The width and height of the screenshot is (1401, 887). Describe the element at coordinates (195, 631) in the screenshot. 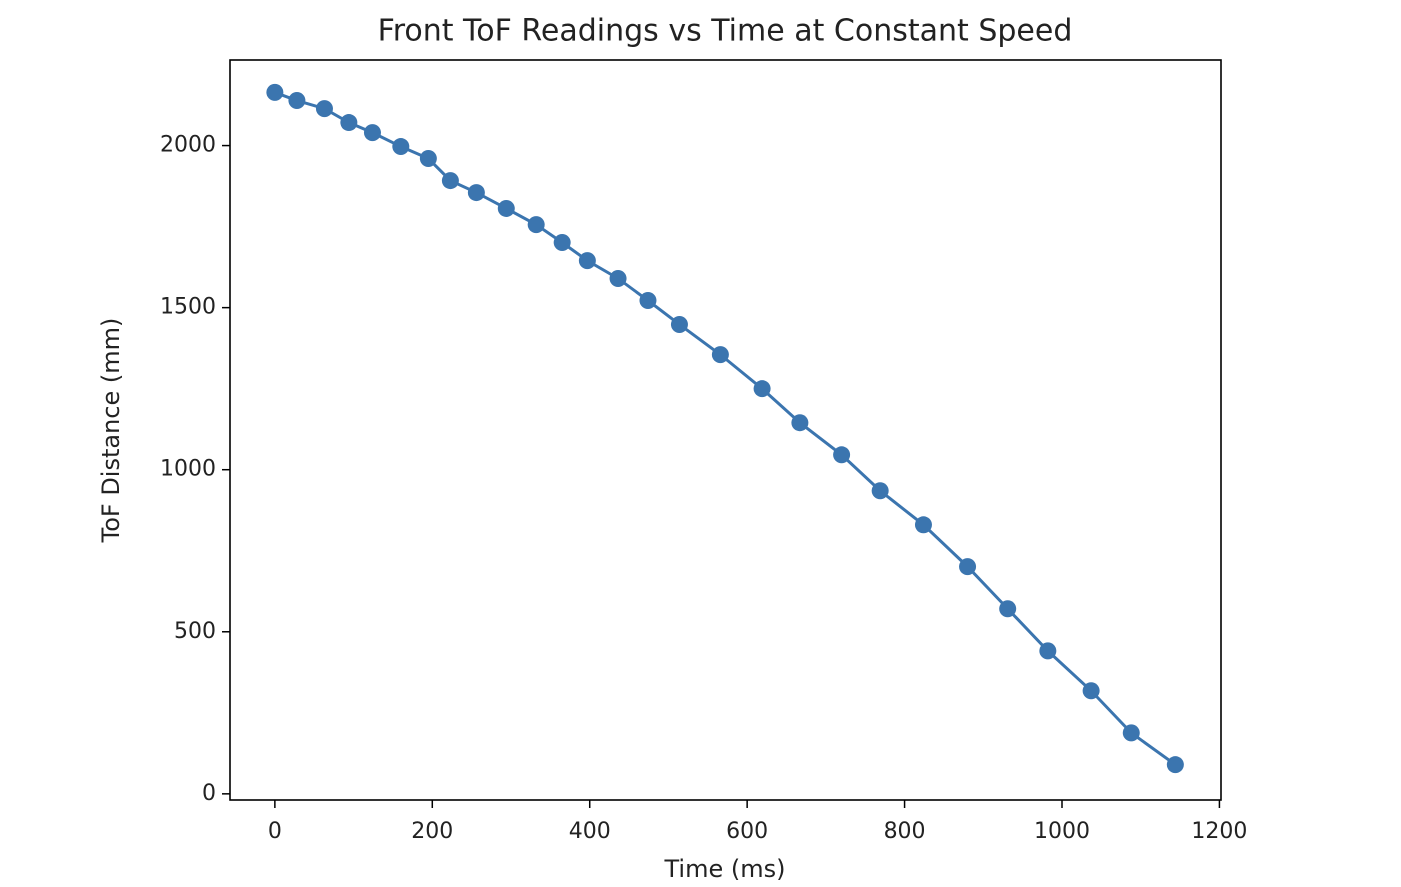

I see `y-tick-label: 500` at that location.